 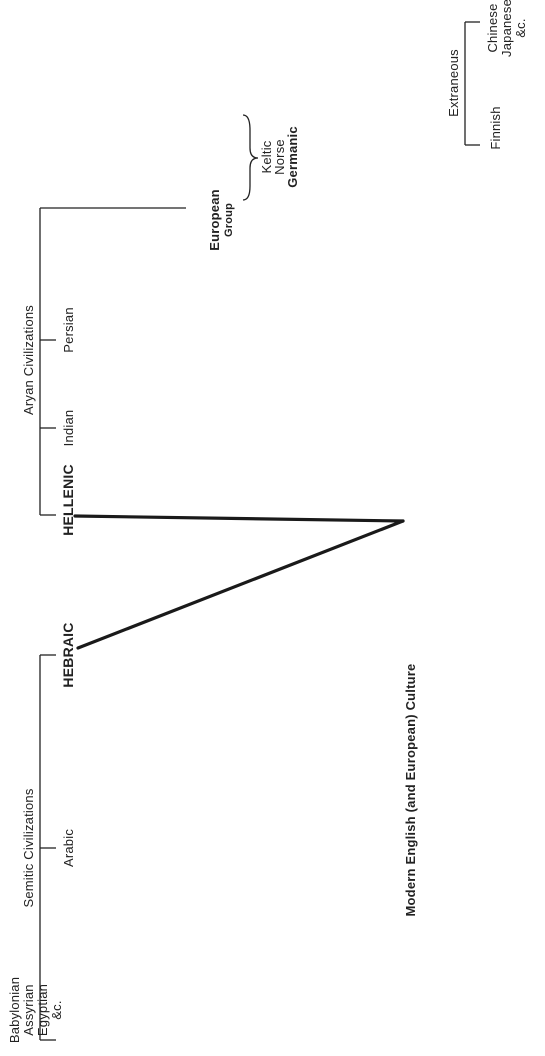 I want to click on convergence-lines, so click(x=239, y=582).